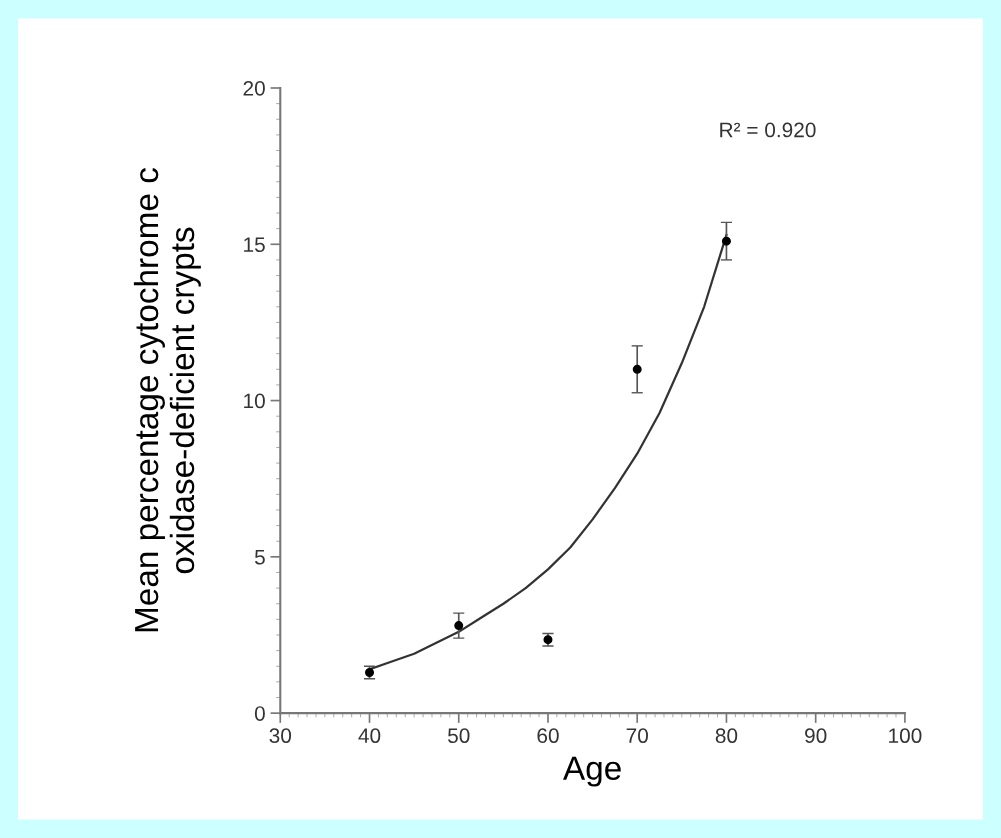 Image resolution: width=1001 pixels, height=838 pixels. I want to click on x-tick-label: 40, so click(369, 736).